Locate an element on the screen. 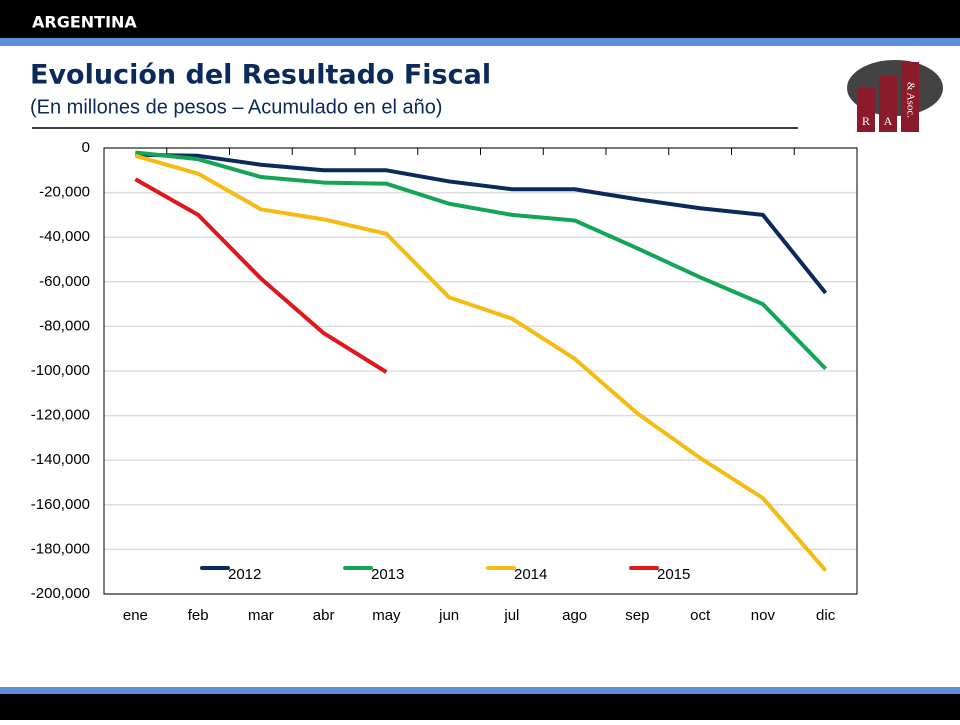  y-tick-label: -160,000 is located at coordinates (60, 504).